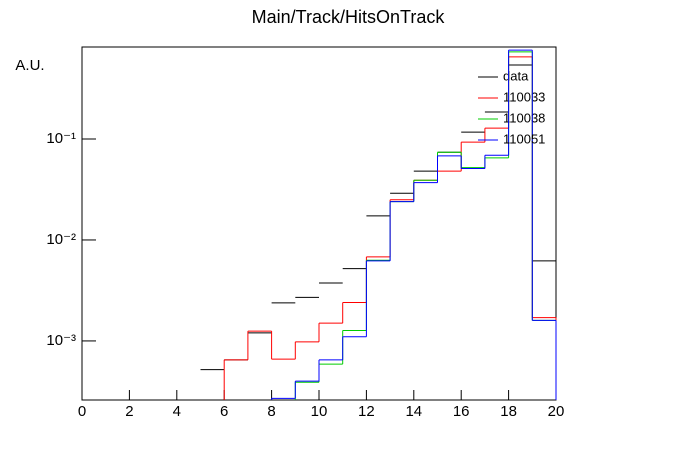  Describe the element at coordinates (524, 96) in the screenshot. I see `legend-label: 110033` at that location.